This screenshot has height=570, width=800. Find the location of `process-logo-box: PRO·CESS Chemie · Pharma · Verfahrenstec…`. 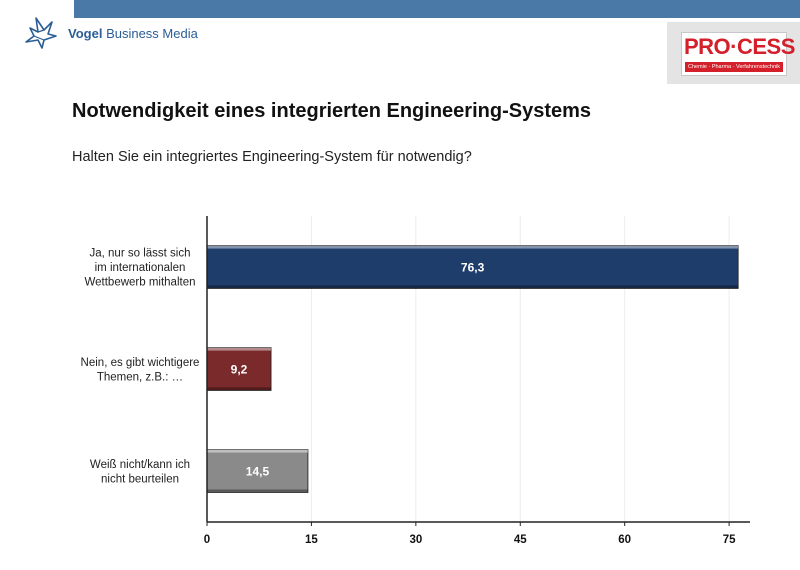

process-logo-box: PRO·CESS Chemie · Pharma · Verfahrenstec… is located at coordinates (733, 53).